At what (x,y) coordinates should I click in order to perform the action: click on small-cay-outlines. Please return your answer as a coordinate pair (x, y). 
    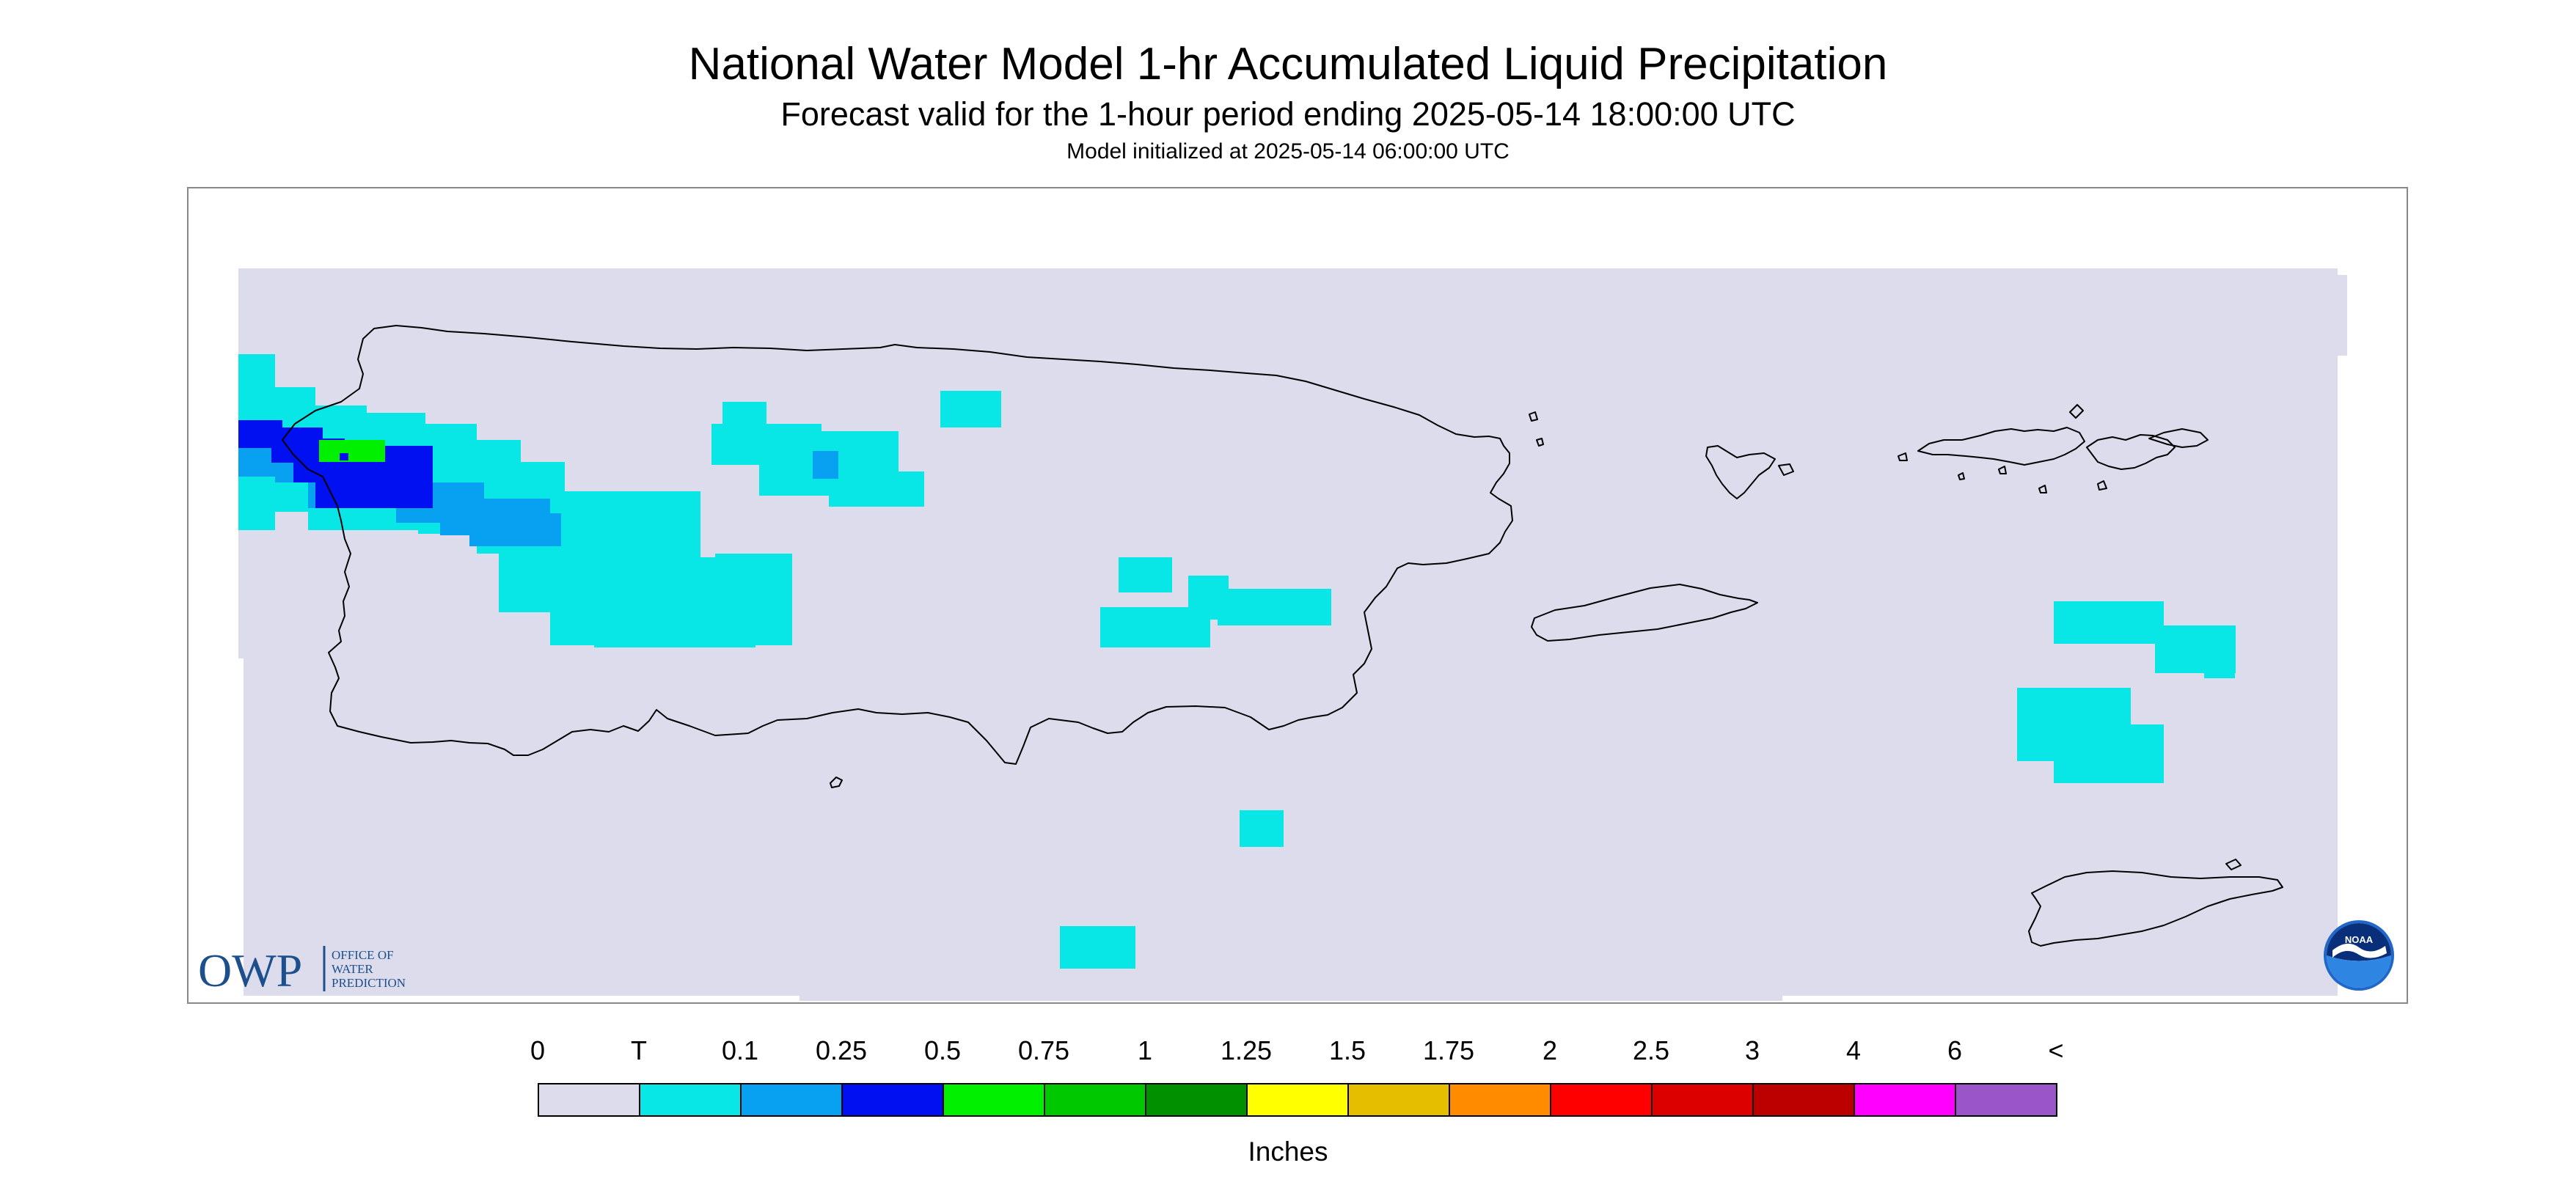
    Looking at the image, I should click on (1818, 452).